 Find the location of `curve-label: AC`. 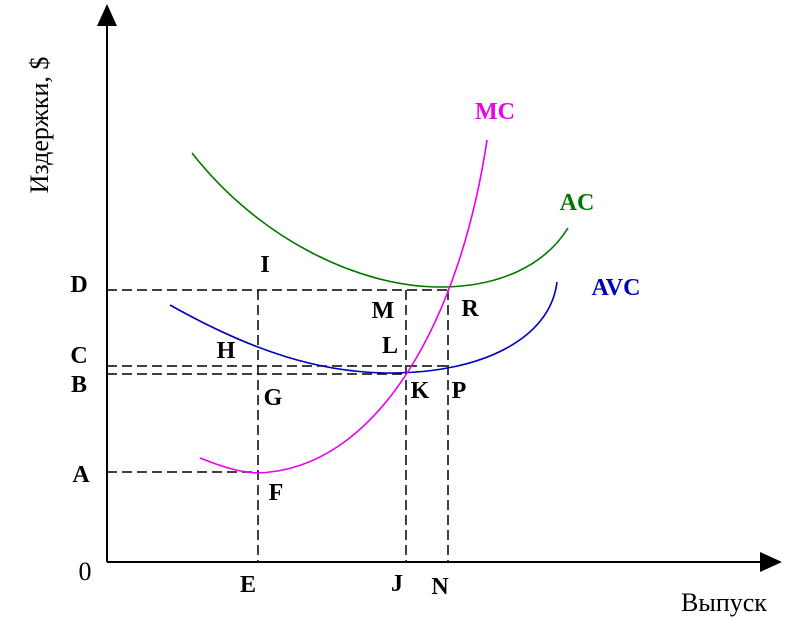

curve-label: AC is located at coordinates (577, 203).